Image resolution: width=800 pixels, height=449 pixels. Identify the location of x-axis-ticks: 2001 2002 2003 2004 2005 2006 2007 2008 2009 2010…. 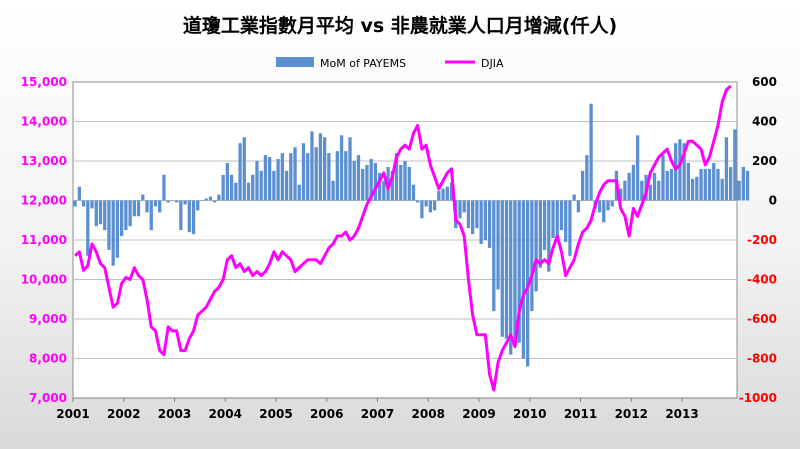
(377, 409).